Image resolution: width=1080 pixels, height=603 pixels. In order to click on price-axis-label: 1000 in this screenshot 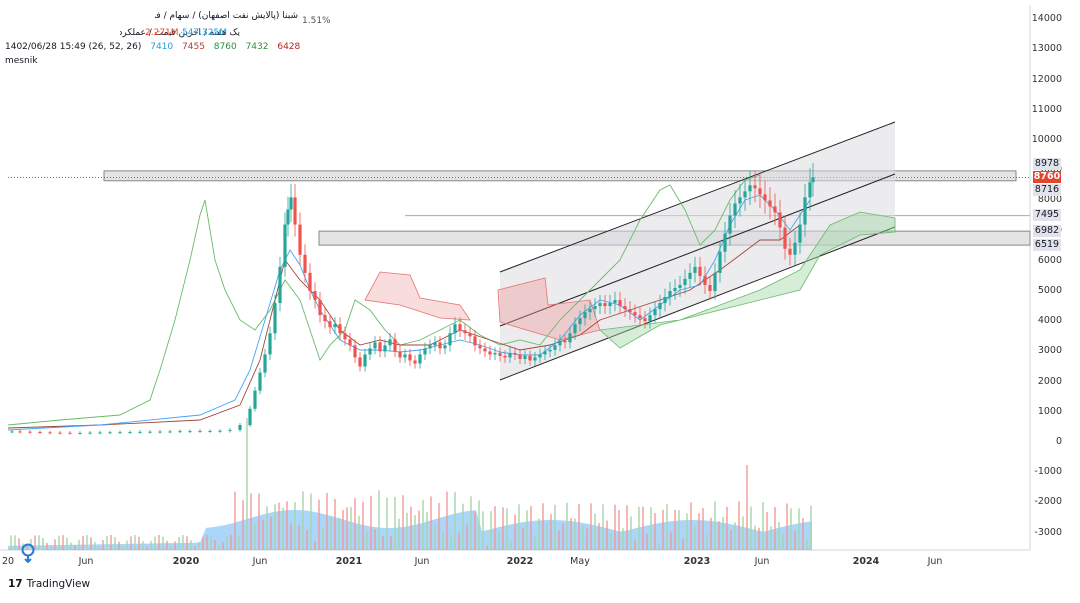, I will do `click(1049, 411)`.